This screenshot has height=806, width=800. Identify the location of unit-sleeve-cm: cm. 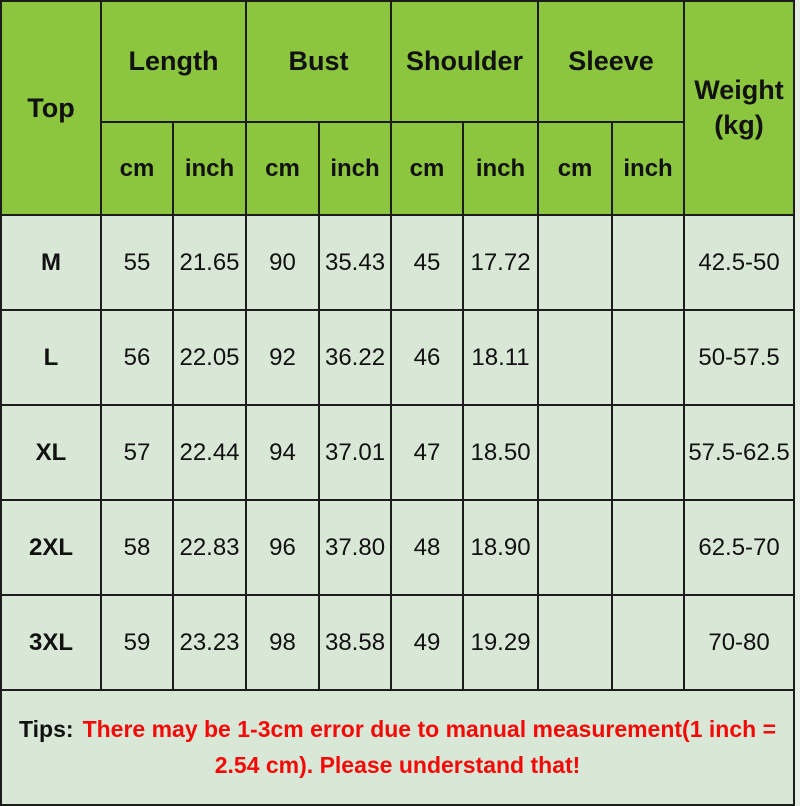
(575, 168).